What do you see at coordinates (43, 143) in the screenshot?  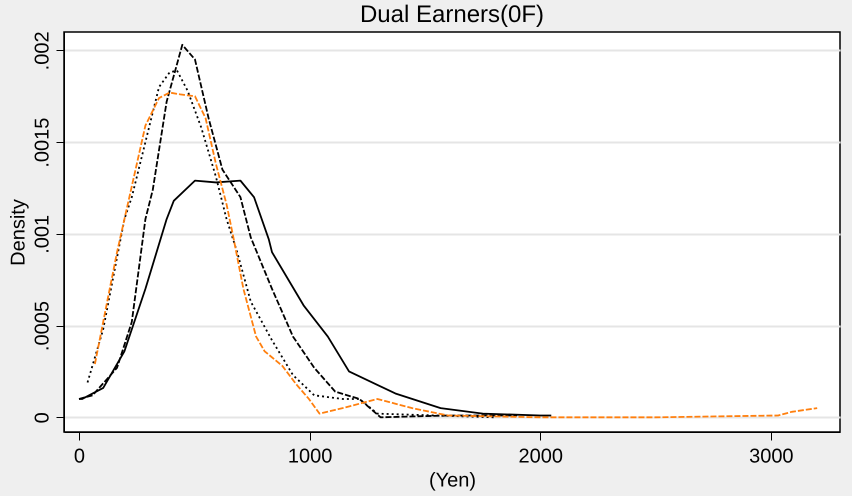 I see `y-tick-label: .0015` at bounding box center [43, 143].